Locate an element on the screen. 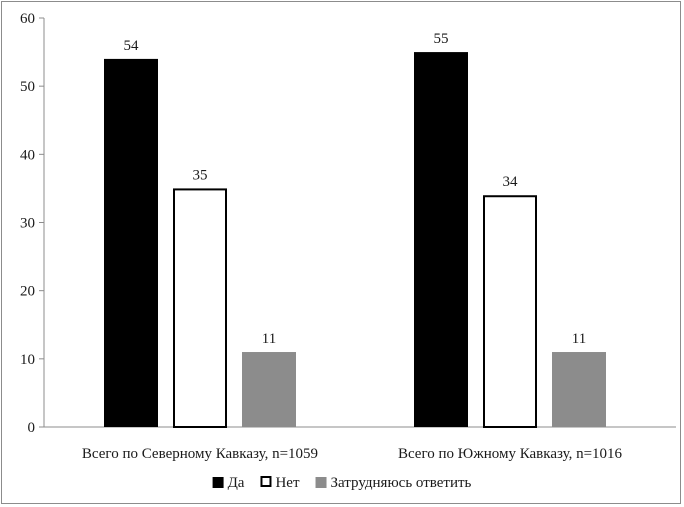  legend-label: Да is located at coordinates (236, 483).